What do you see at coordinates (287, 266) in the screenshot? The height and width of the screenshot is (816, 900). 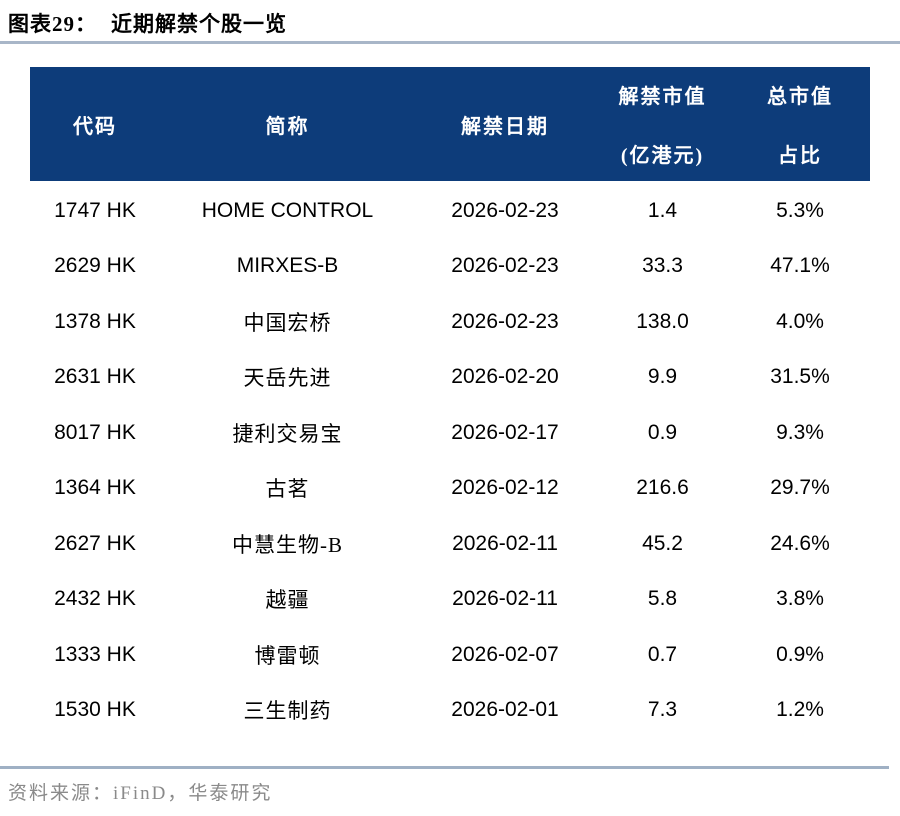 I see `cell-name: MIRXES-B` at bounding box center [287, 266].